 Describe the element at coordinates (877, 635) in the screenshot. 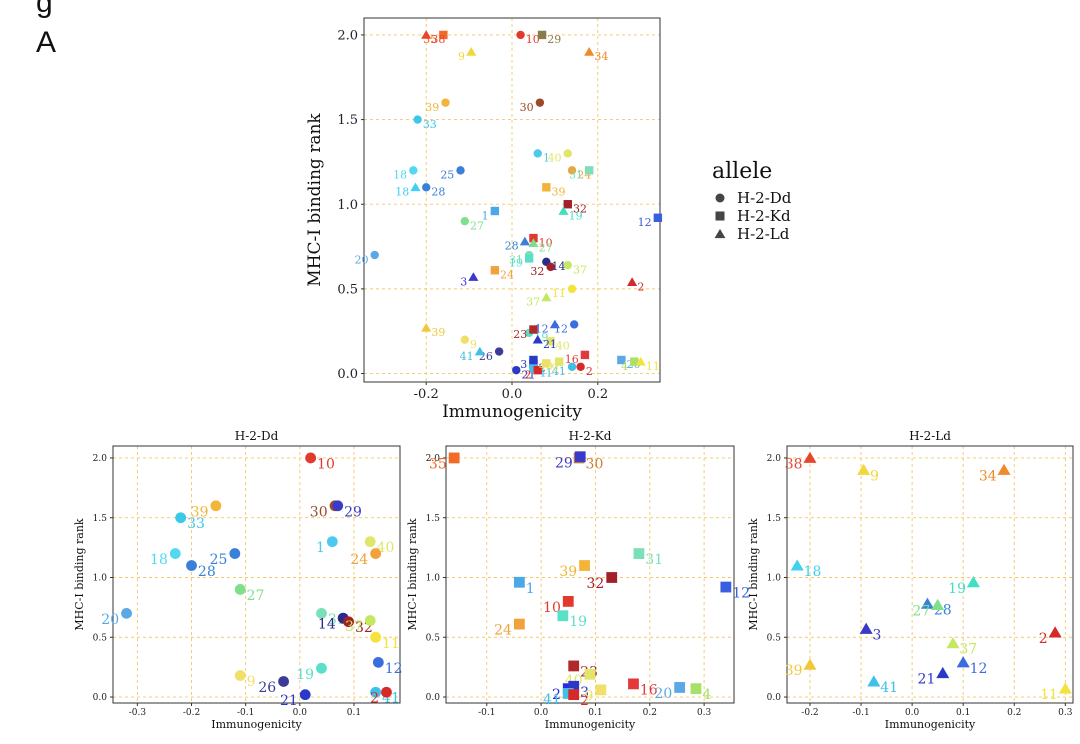

I see `point-label: 3` at that location.